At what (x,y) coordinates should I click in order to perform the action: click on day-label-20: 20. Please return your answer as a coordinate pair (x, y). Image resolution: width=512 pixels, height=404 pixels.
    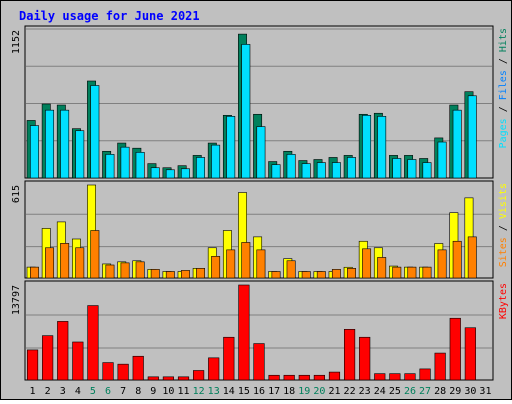
    Looking at the image, I should click on (319, 391).